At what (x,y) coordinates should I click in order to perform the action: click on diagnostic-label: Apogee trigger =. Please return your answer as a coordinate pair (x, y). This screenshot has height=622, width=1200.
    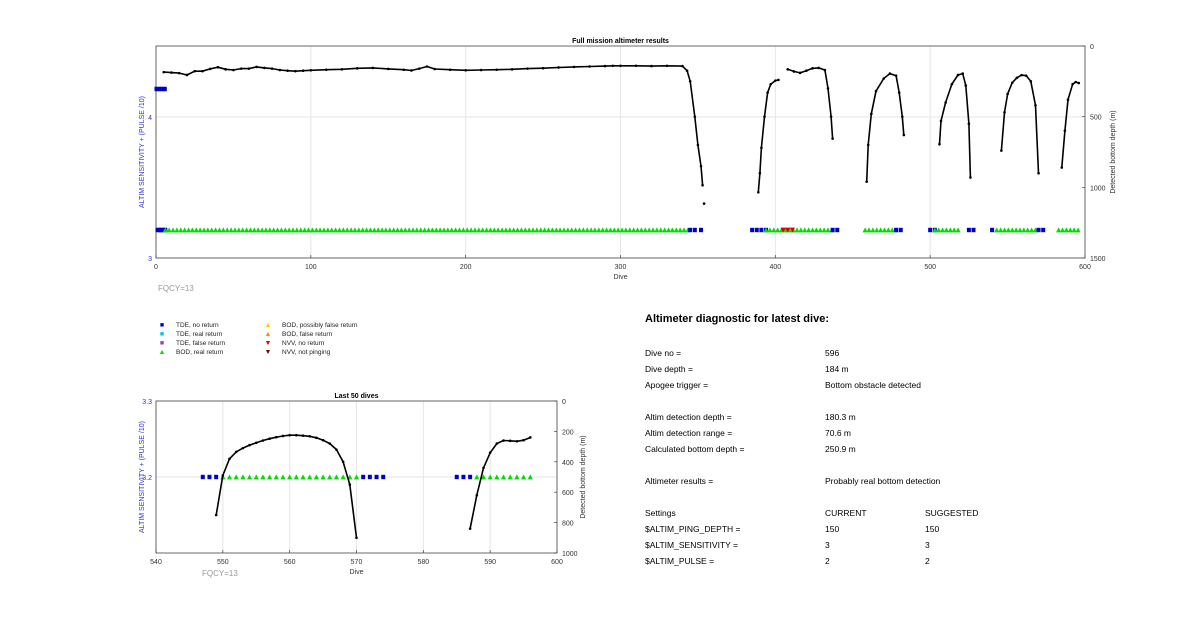
    Looking at the image, I should click on (677, 385).